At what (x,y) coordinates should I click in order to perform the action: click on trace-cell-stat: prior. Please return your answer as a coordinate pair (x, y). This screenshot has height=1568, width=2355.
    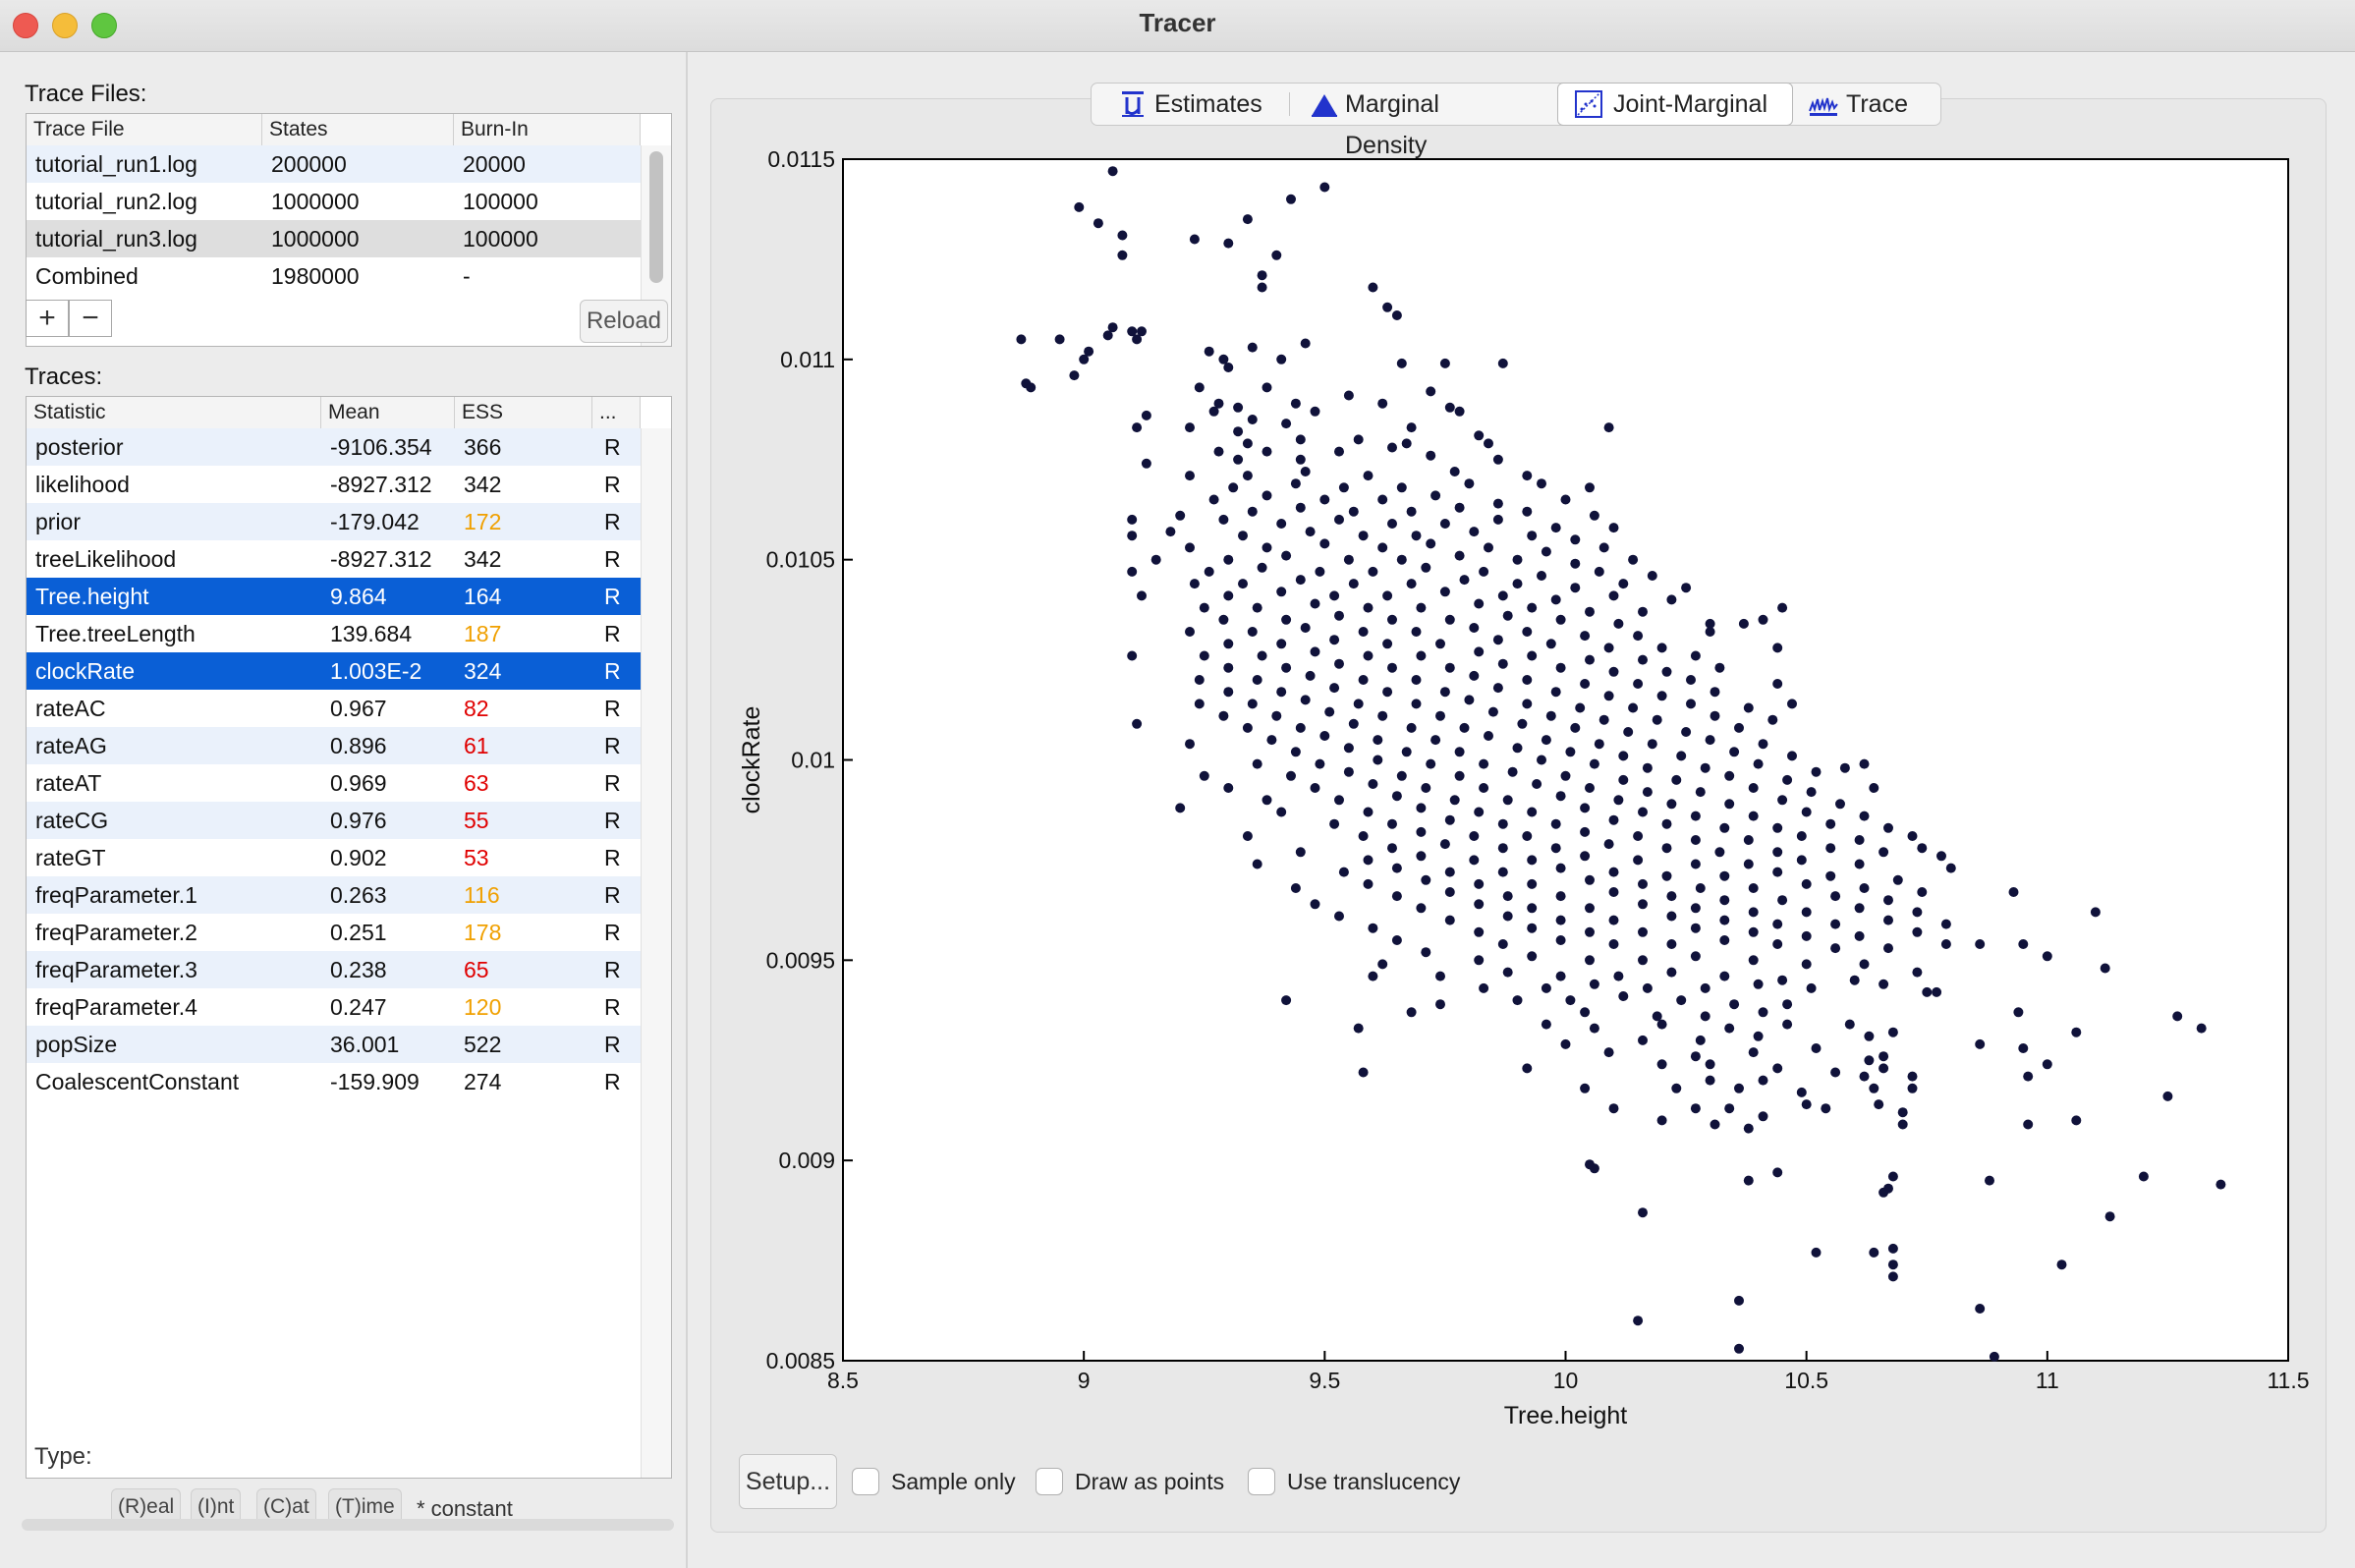
    Looking at the image, I should click on (58, 521).